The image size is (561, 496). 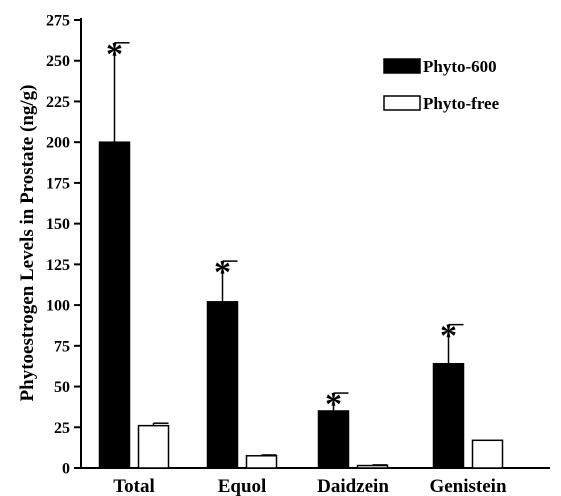 I want to click on legend: Phyto-600 Phyto-free, so click(x=441, y=85).